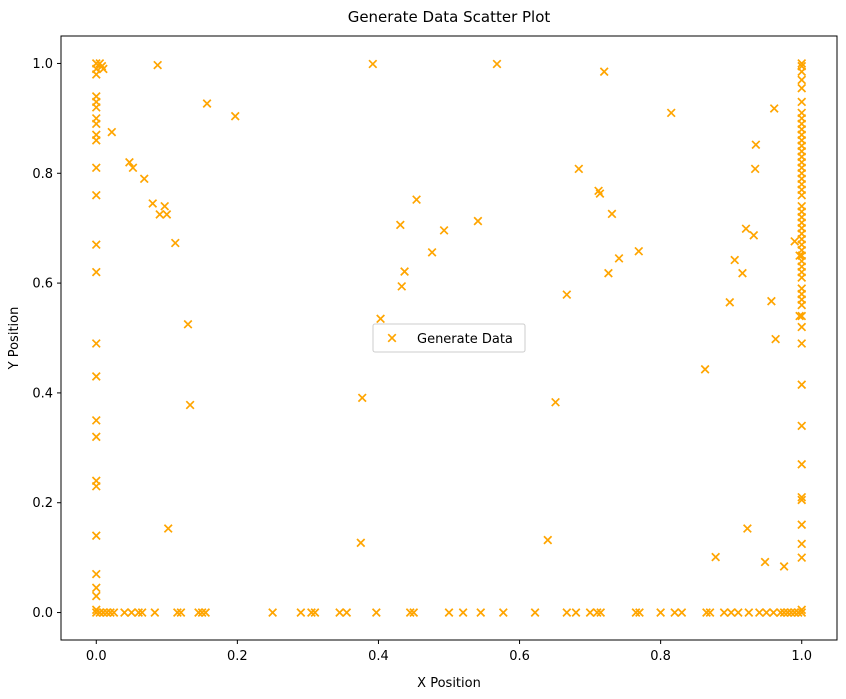 Image resolution: width=846 pixels, height=699 pixels. Describe the element at coordinates (449, 17) in the screenshot. I see `chart-title: Generate Data Scatter Plot` at that location.